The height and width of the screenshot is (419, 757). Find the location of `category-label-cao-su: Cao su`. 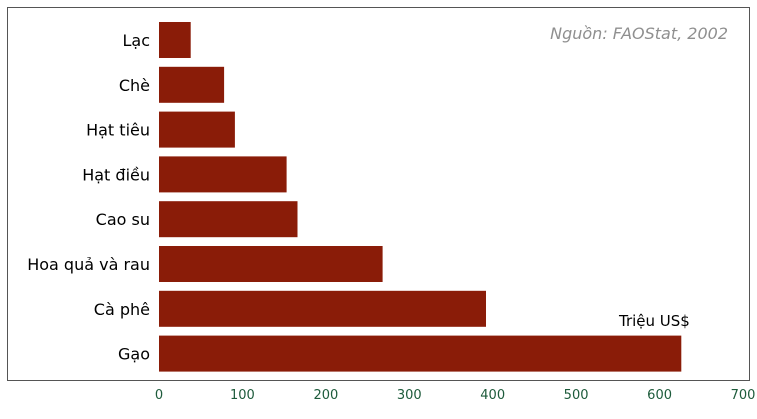

category-label-cao-su: Cao su is located at coordinates (123, 219).